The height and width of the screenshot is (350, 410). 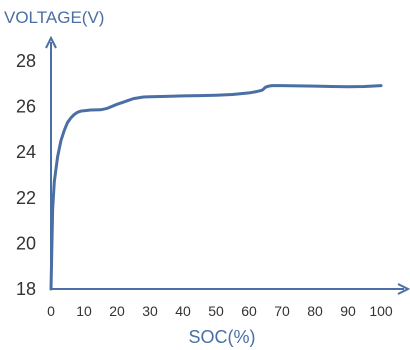 I want to click on chart-title: VOLTAGE(V), so click(x=54, y=17).